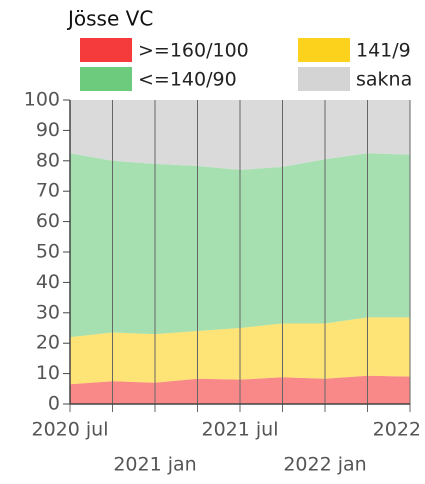  Describe the element at coordinates (187, 80) in the screenshot. I see `legend-label: <=140/90` at that location.